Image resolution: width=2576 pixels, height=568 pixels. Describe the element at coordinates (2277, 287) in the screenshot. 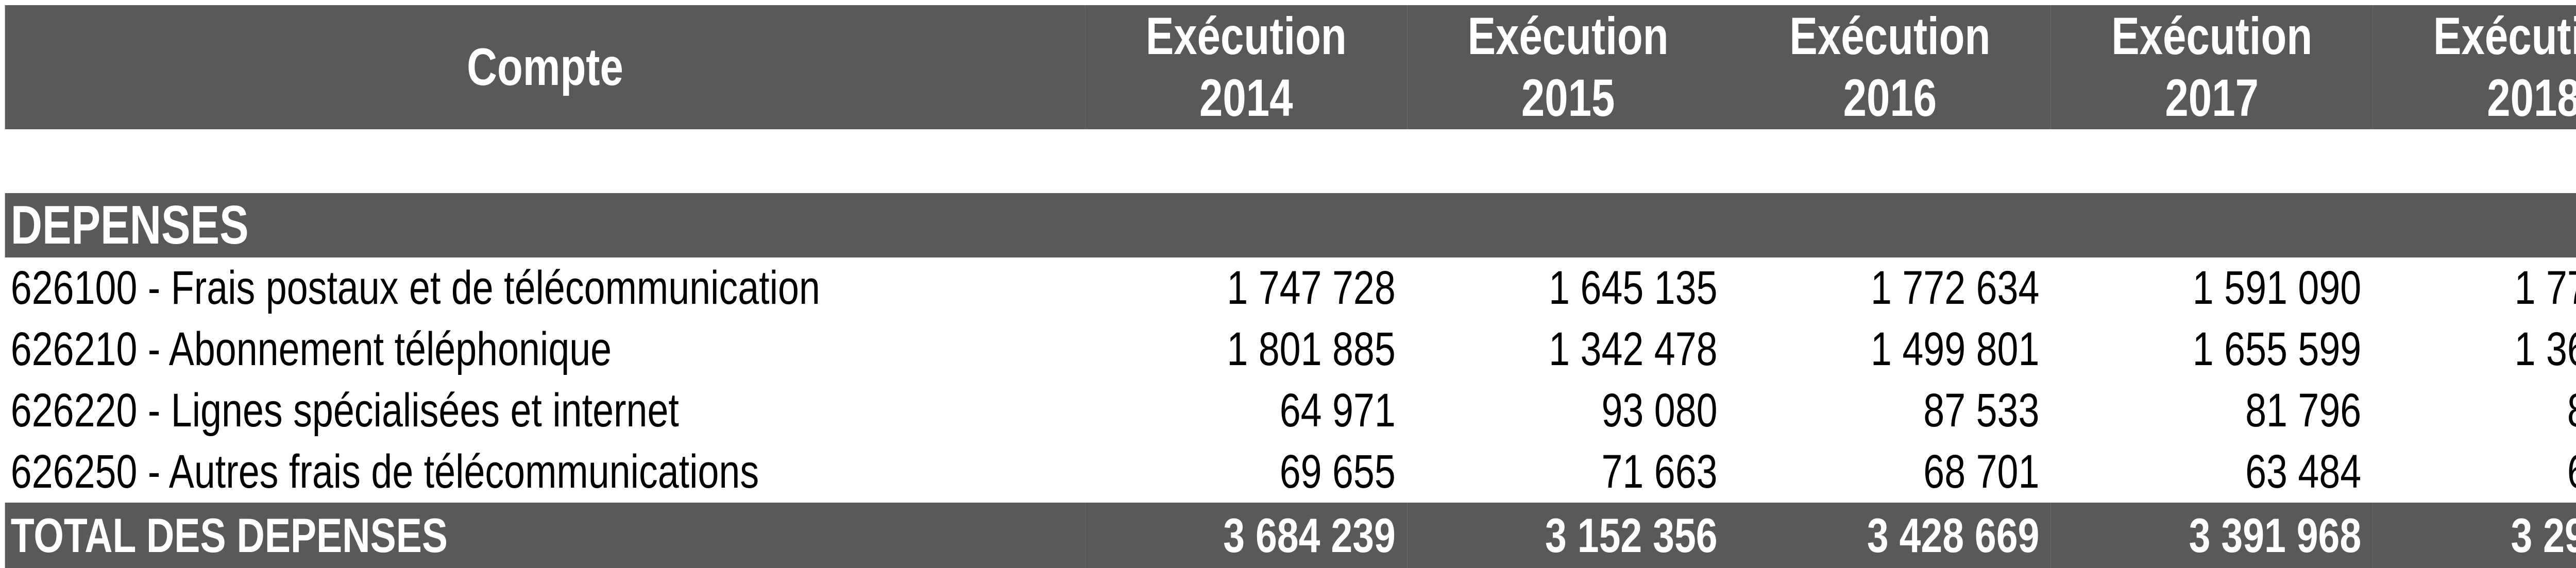

I see `value-cell-2017: 1 591 090` at that location.